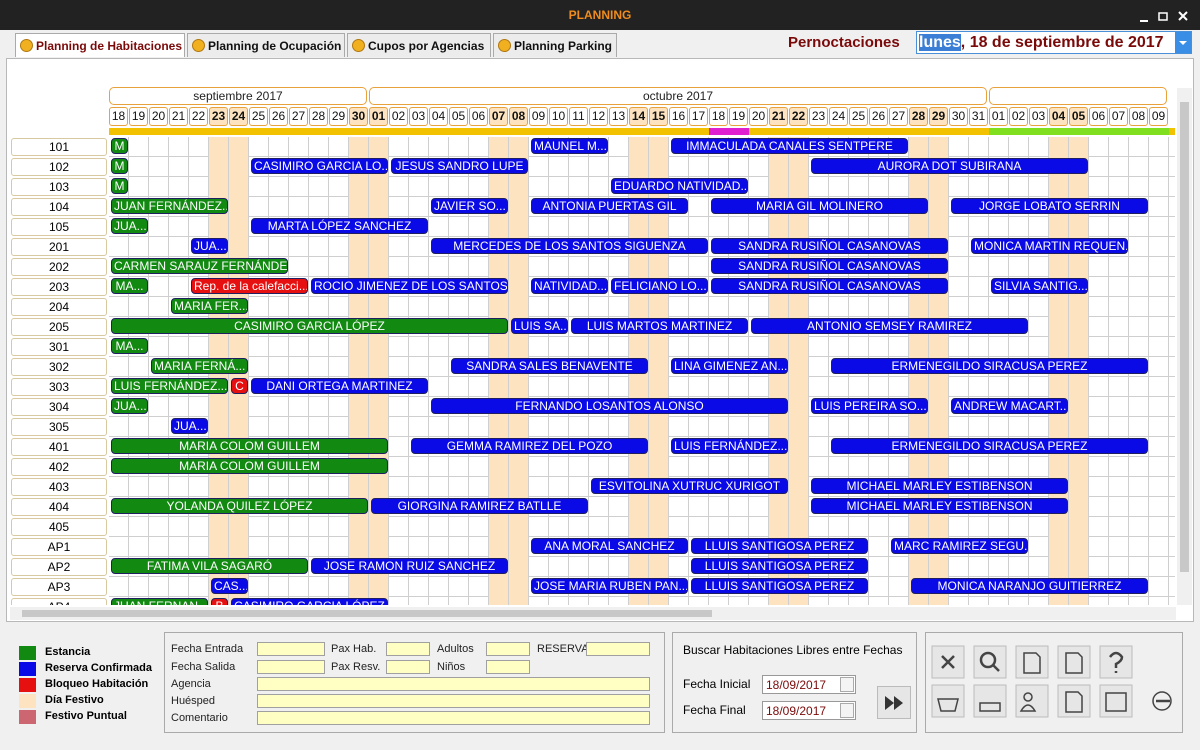  I want to click on search-button, so click(894, 702).